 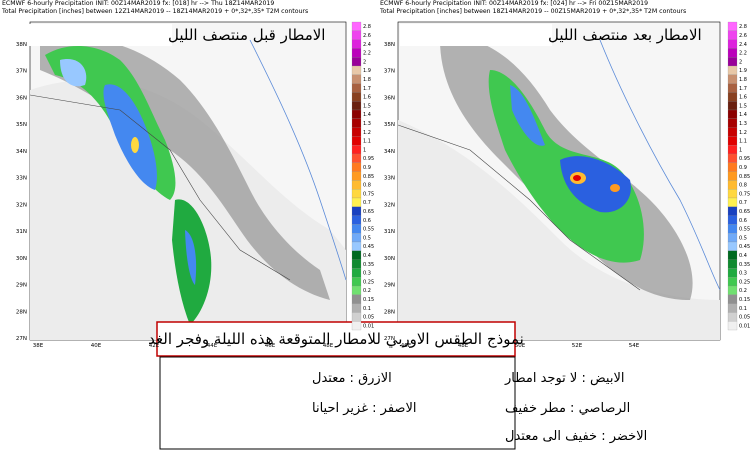 I want to click on lon-label: 44E, so click(x=212, y=346).